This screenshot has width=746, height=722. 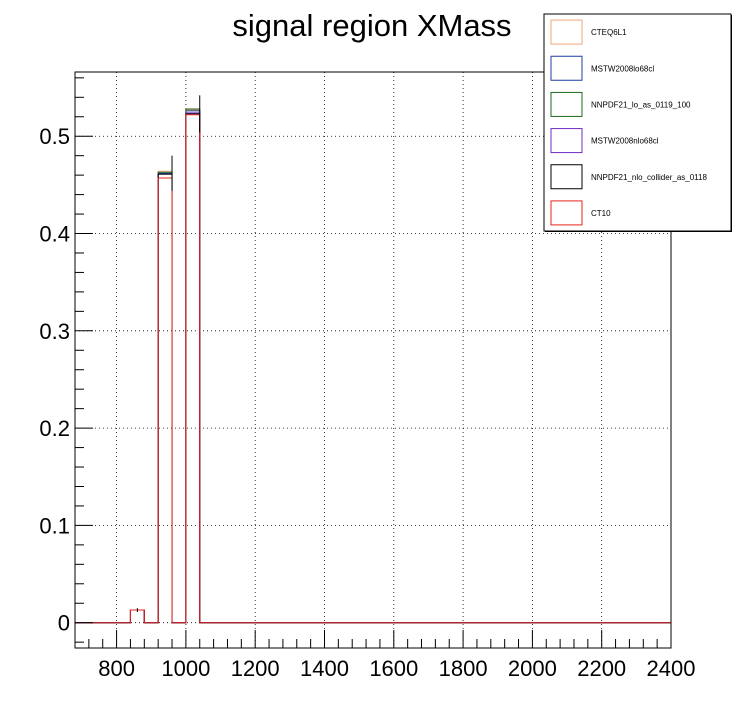 I want to click on y-tick-label: 0, so click(x=64, y=623).